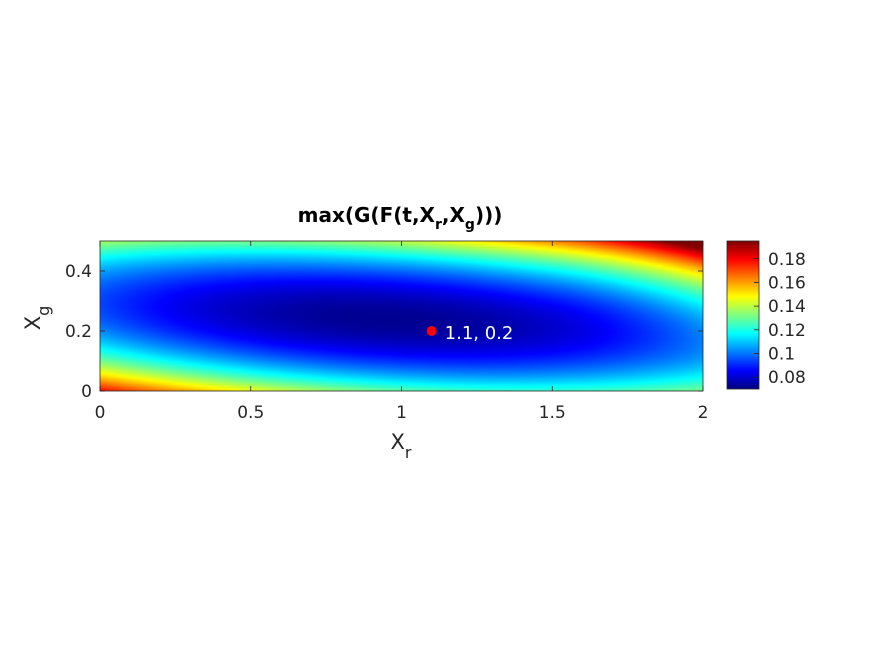 Image resolution: width=875 pixels, height=656 pixels. I want to click on colorbar-gradient, so click(743, 315).